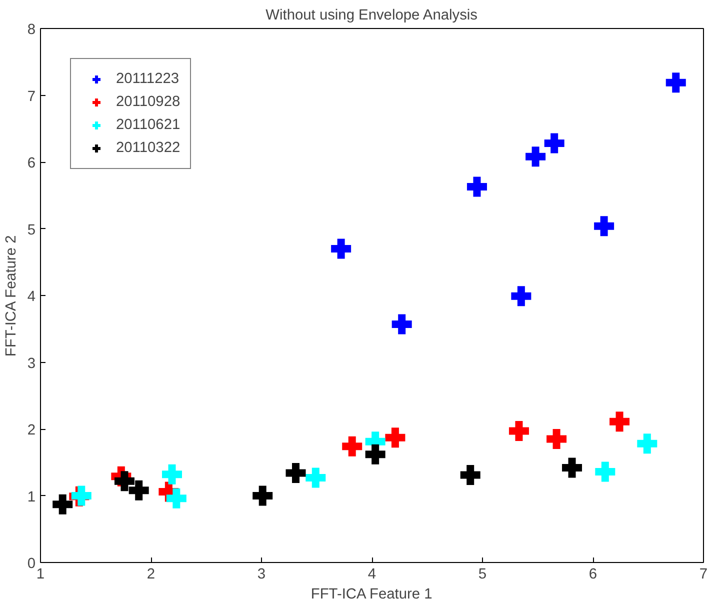 The width and height of the screenshot is (713, 605). What do you see at coordinates (261, 574) in the screenshot?
I see `x-tick-label: 3` at bounding box center [261, 574].